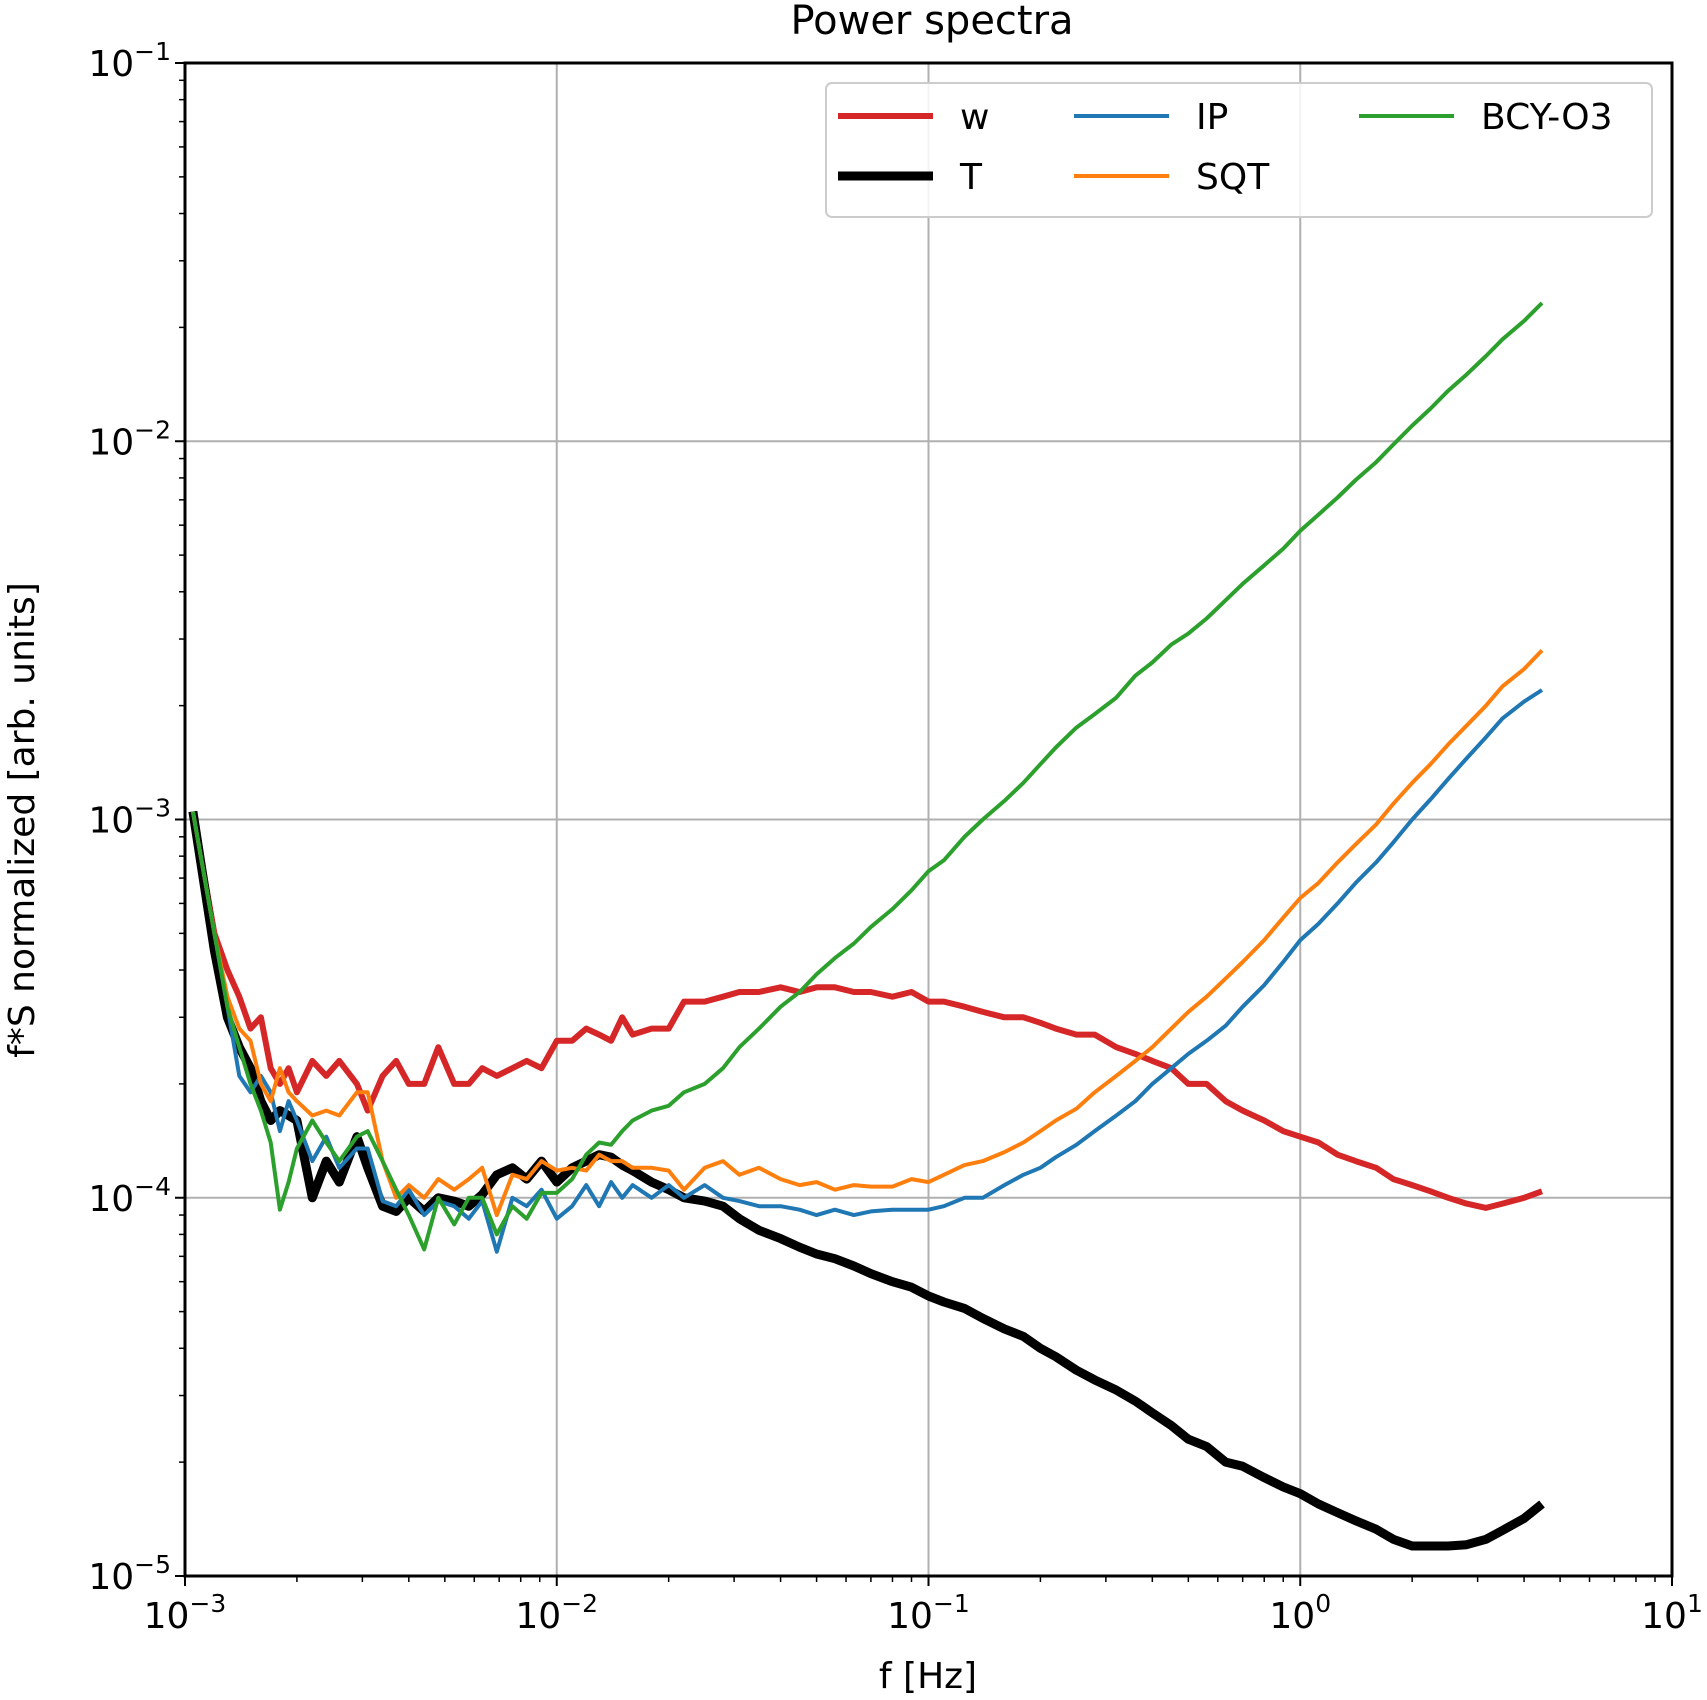  I want to click on y-tick-label: 10⁻², so click(129, 439).